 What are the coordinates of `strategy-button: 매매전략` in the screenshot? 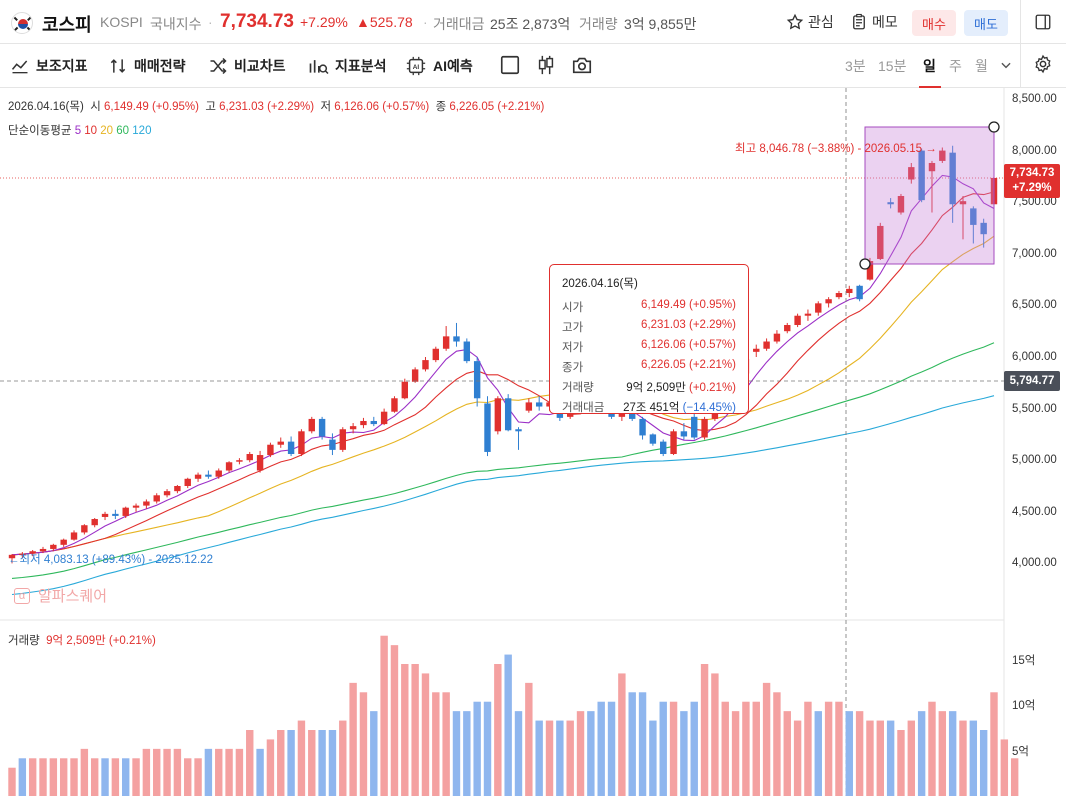 It's located at (147, 66).